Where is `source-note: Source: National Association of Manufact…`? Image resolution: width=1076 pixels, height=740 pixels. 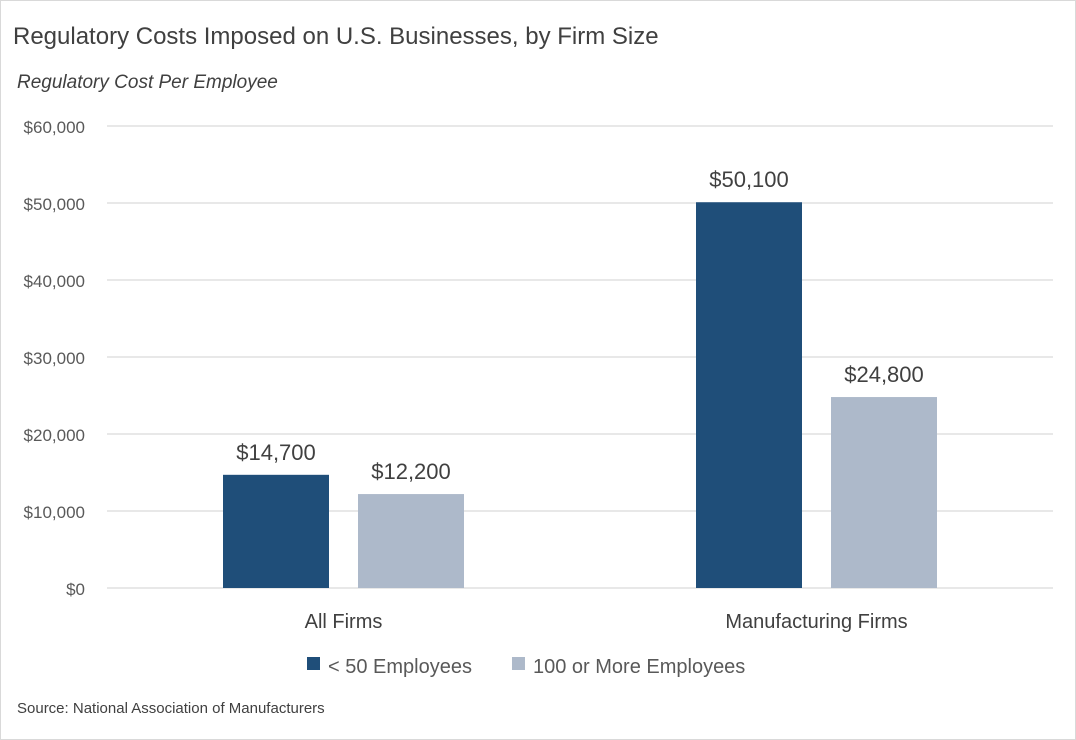 source-note: Source: National Association of Manufact… is located at coordinates (171, 708).